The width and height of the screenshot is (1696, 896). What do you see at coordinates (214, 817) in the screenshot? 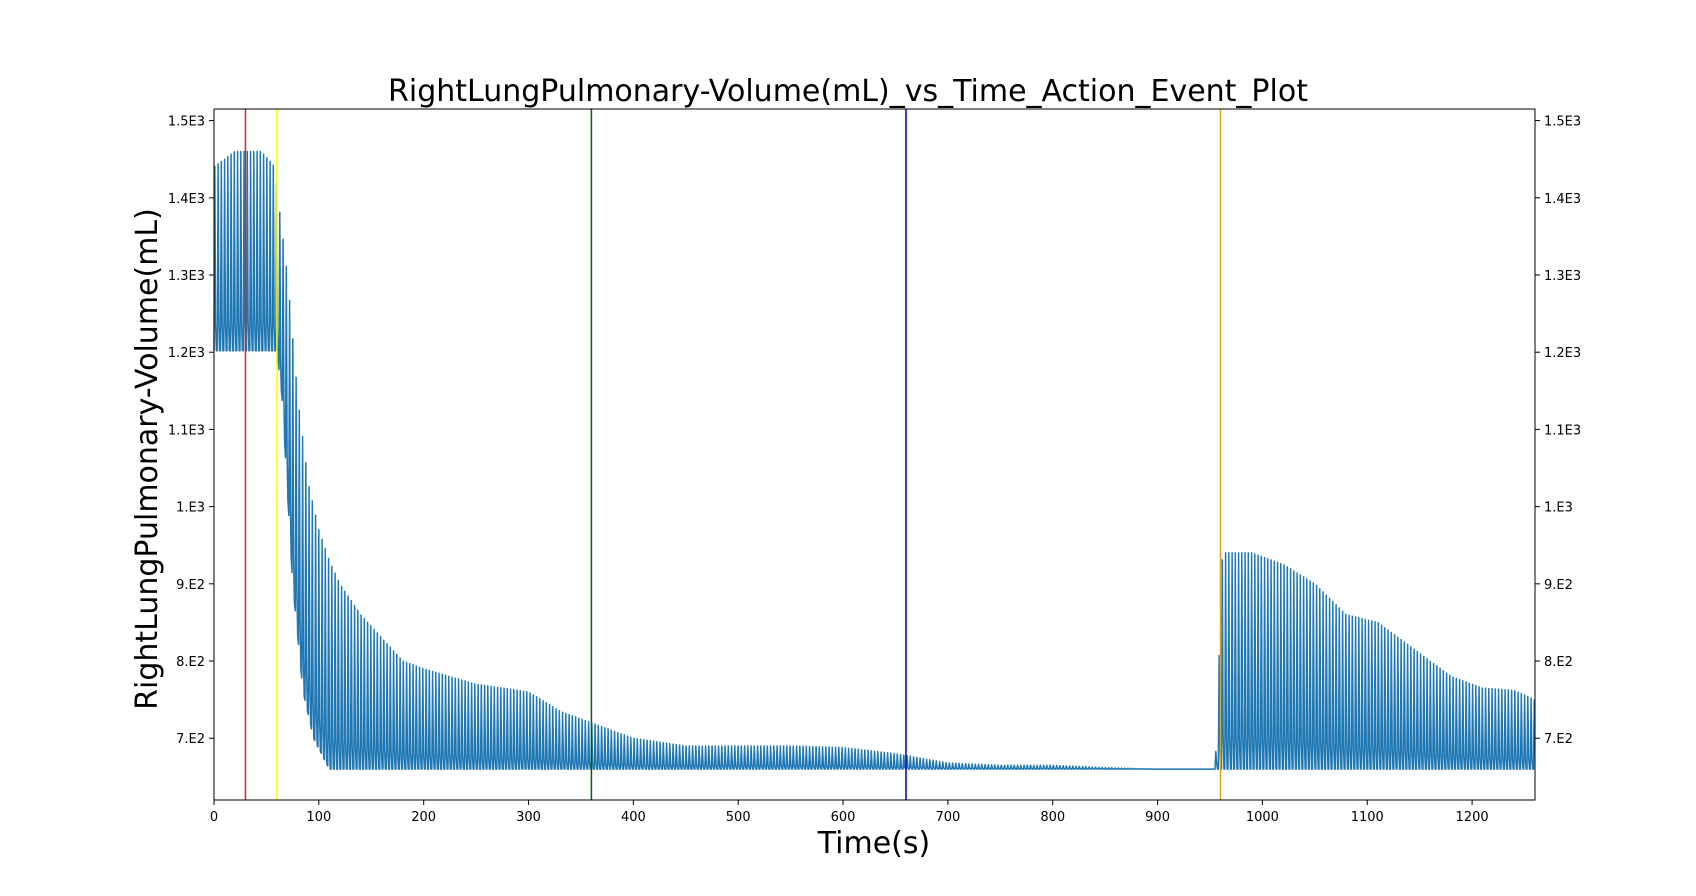
I see `x-tick-label: 0` at bounding box center [214, 817].